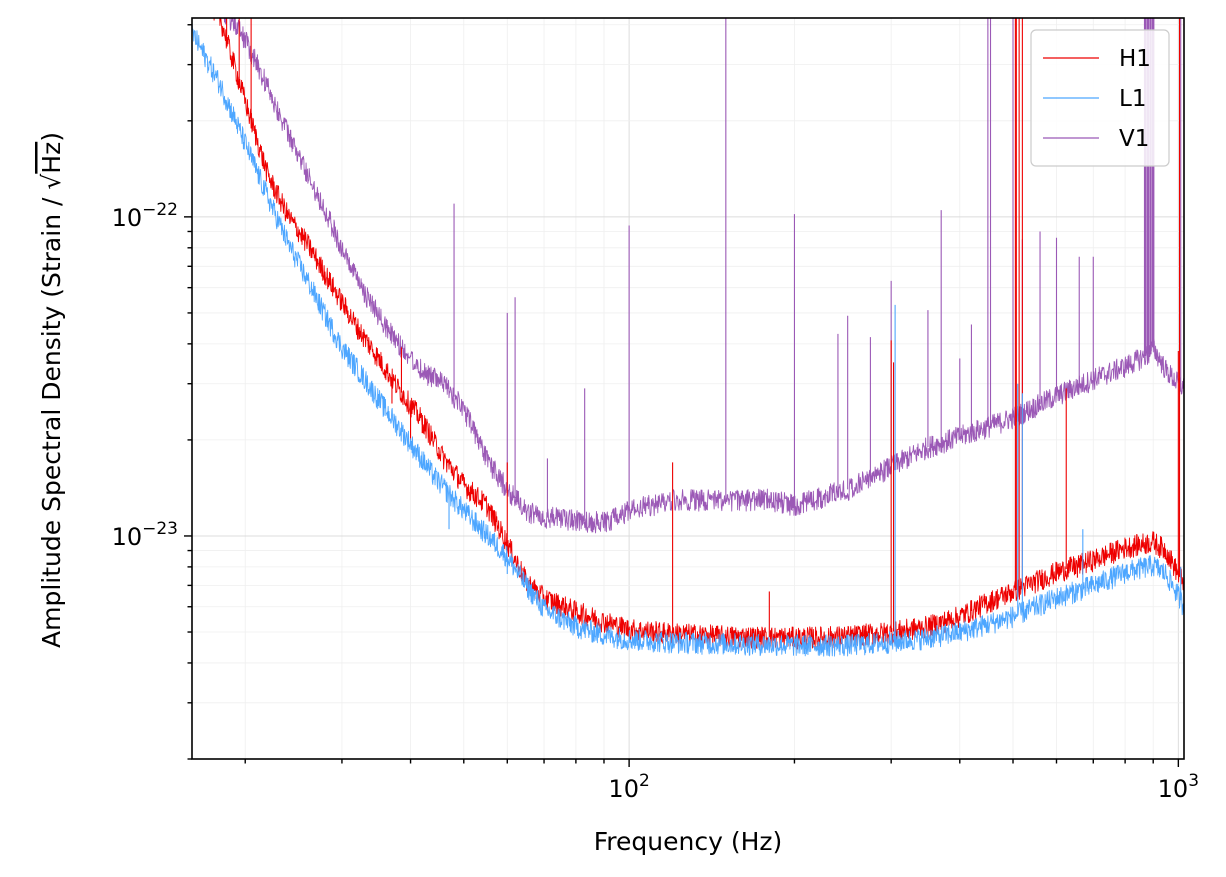  What do you see at coordinates (1135, 59) in the screenshot?
I see `legend-label-h1: H1` at bounding box center [1135, 59].